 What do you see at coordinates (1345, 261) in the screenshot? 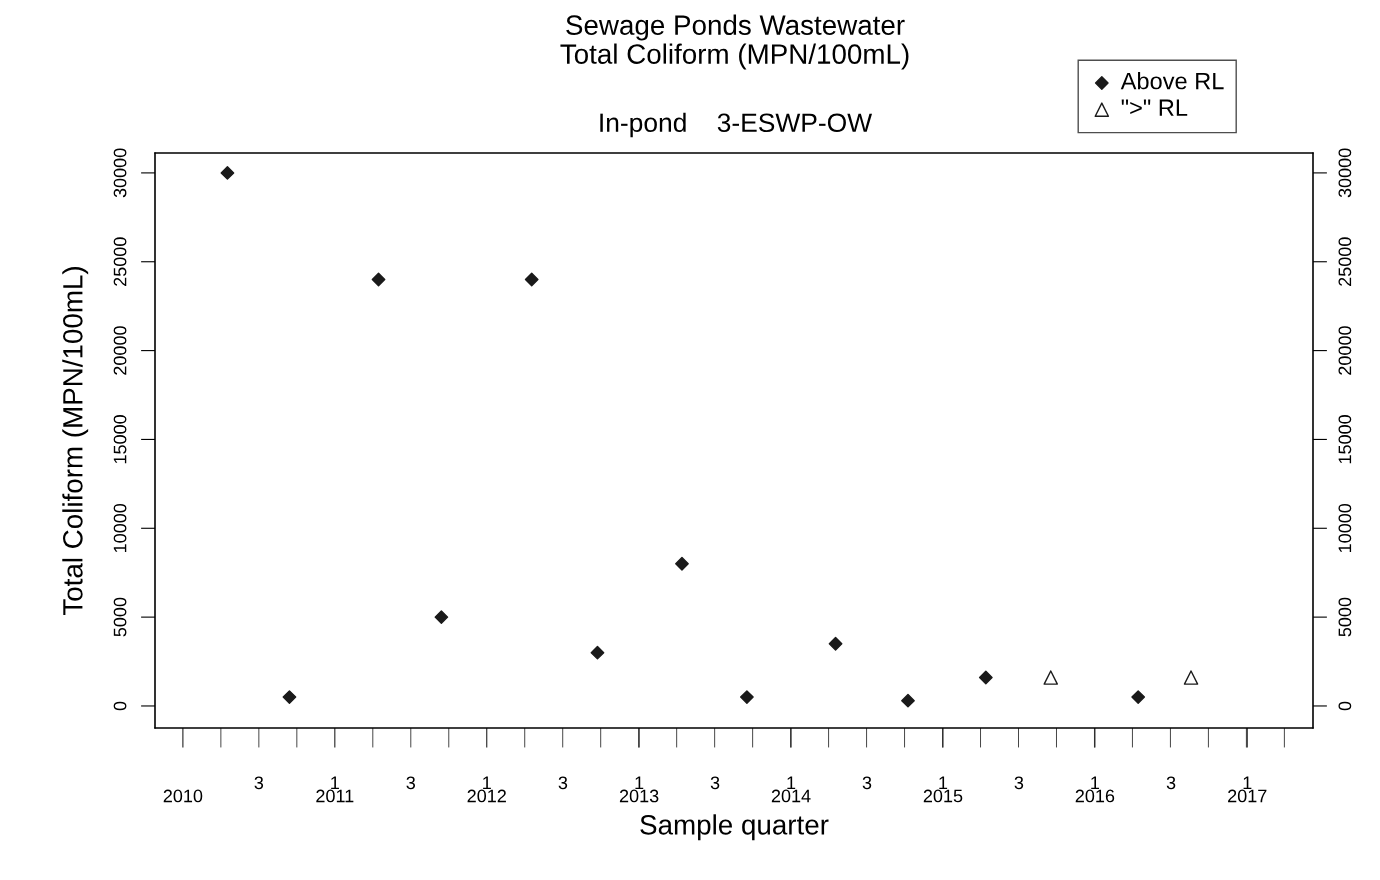
I see `y2-tick-label: 25000` at bounding box center [1345, 261].